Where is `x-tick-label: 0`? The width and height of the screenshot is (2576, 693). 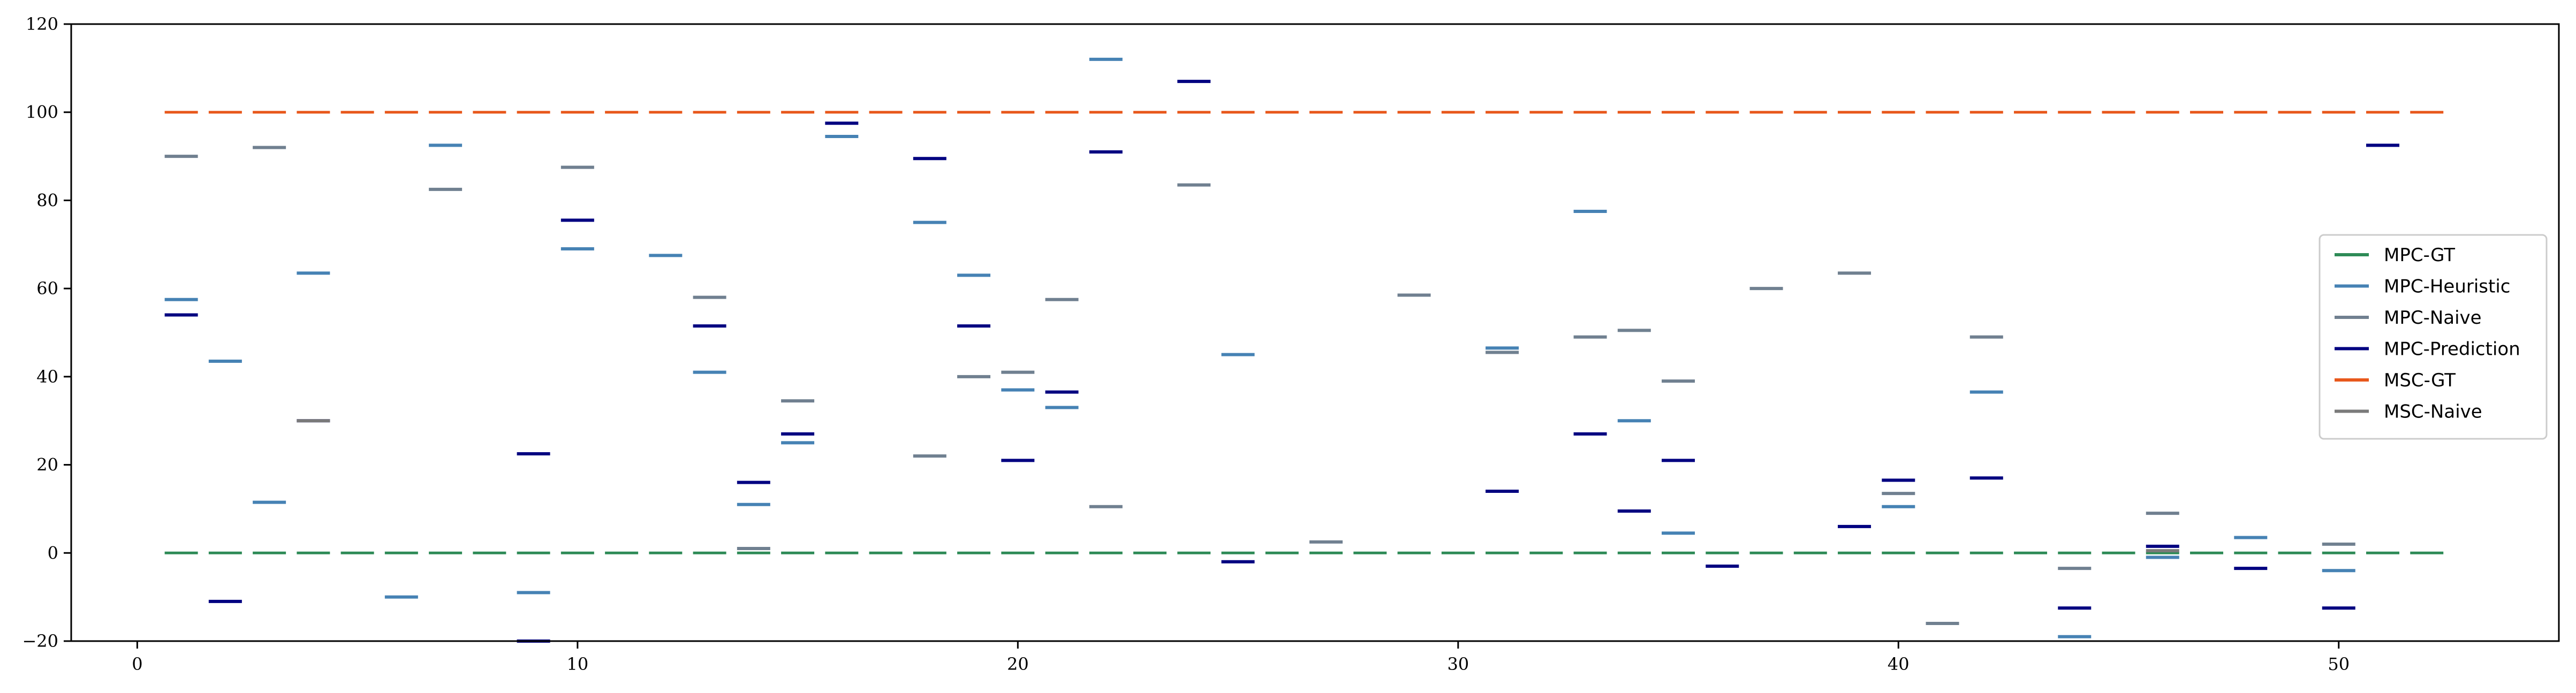
x-tick-label: 0 is located at coordinates (137, 664).